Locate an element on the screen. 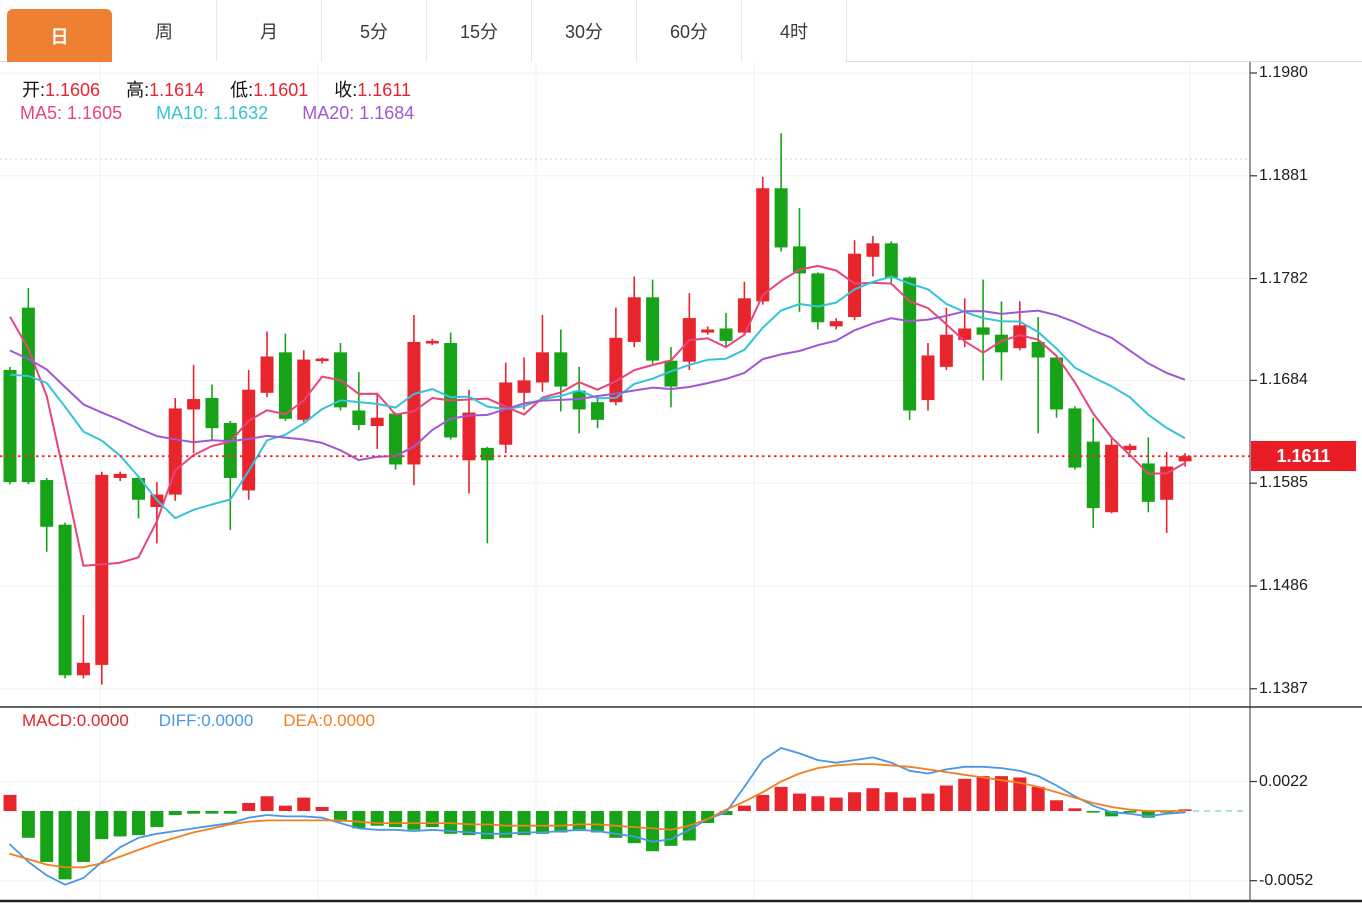  ma-legend: MA5: 1.1605 MA10: 1.1632 MA20: 1.1684 is located at coordinates (234, 113).